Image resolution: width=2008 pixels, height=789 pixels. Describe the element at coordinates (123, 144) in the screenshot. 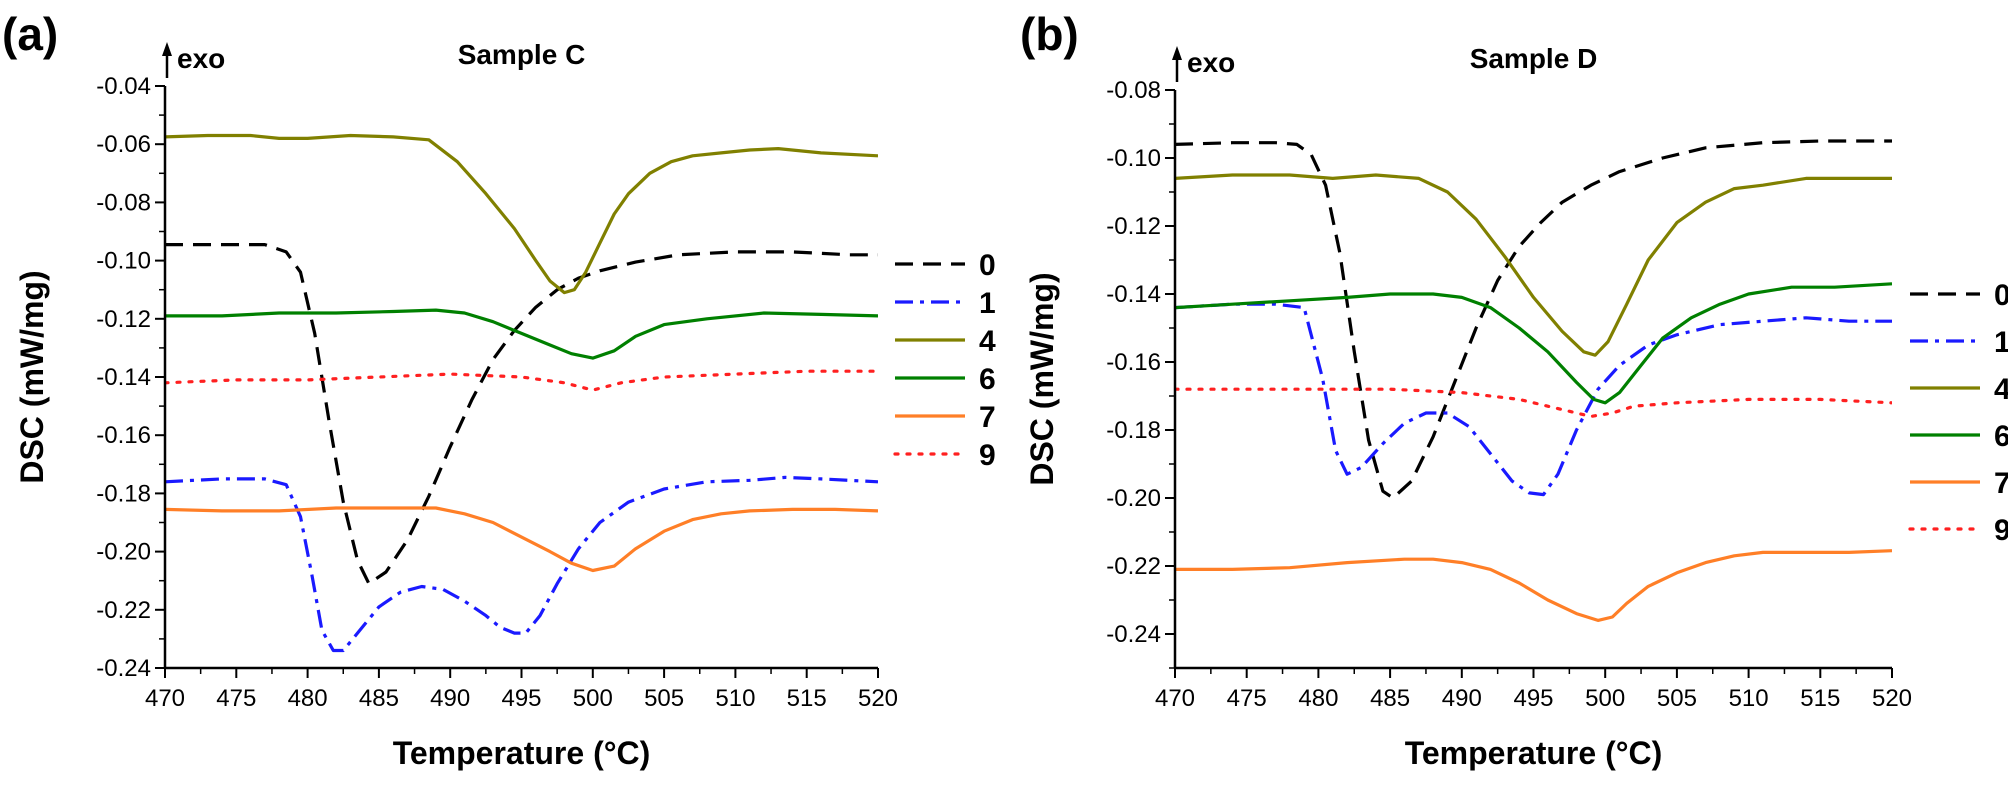

I see `y-tick-label: -0.06` at that location.